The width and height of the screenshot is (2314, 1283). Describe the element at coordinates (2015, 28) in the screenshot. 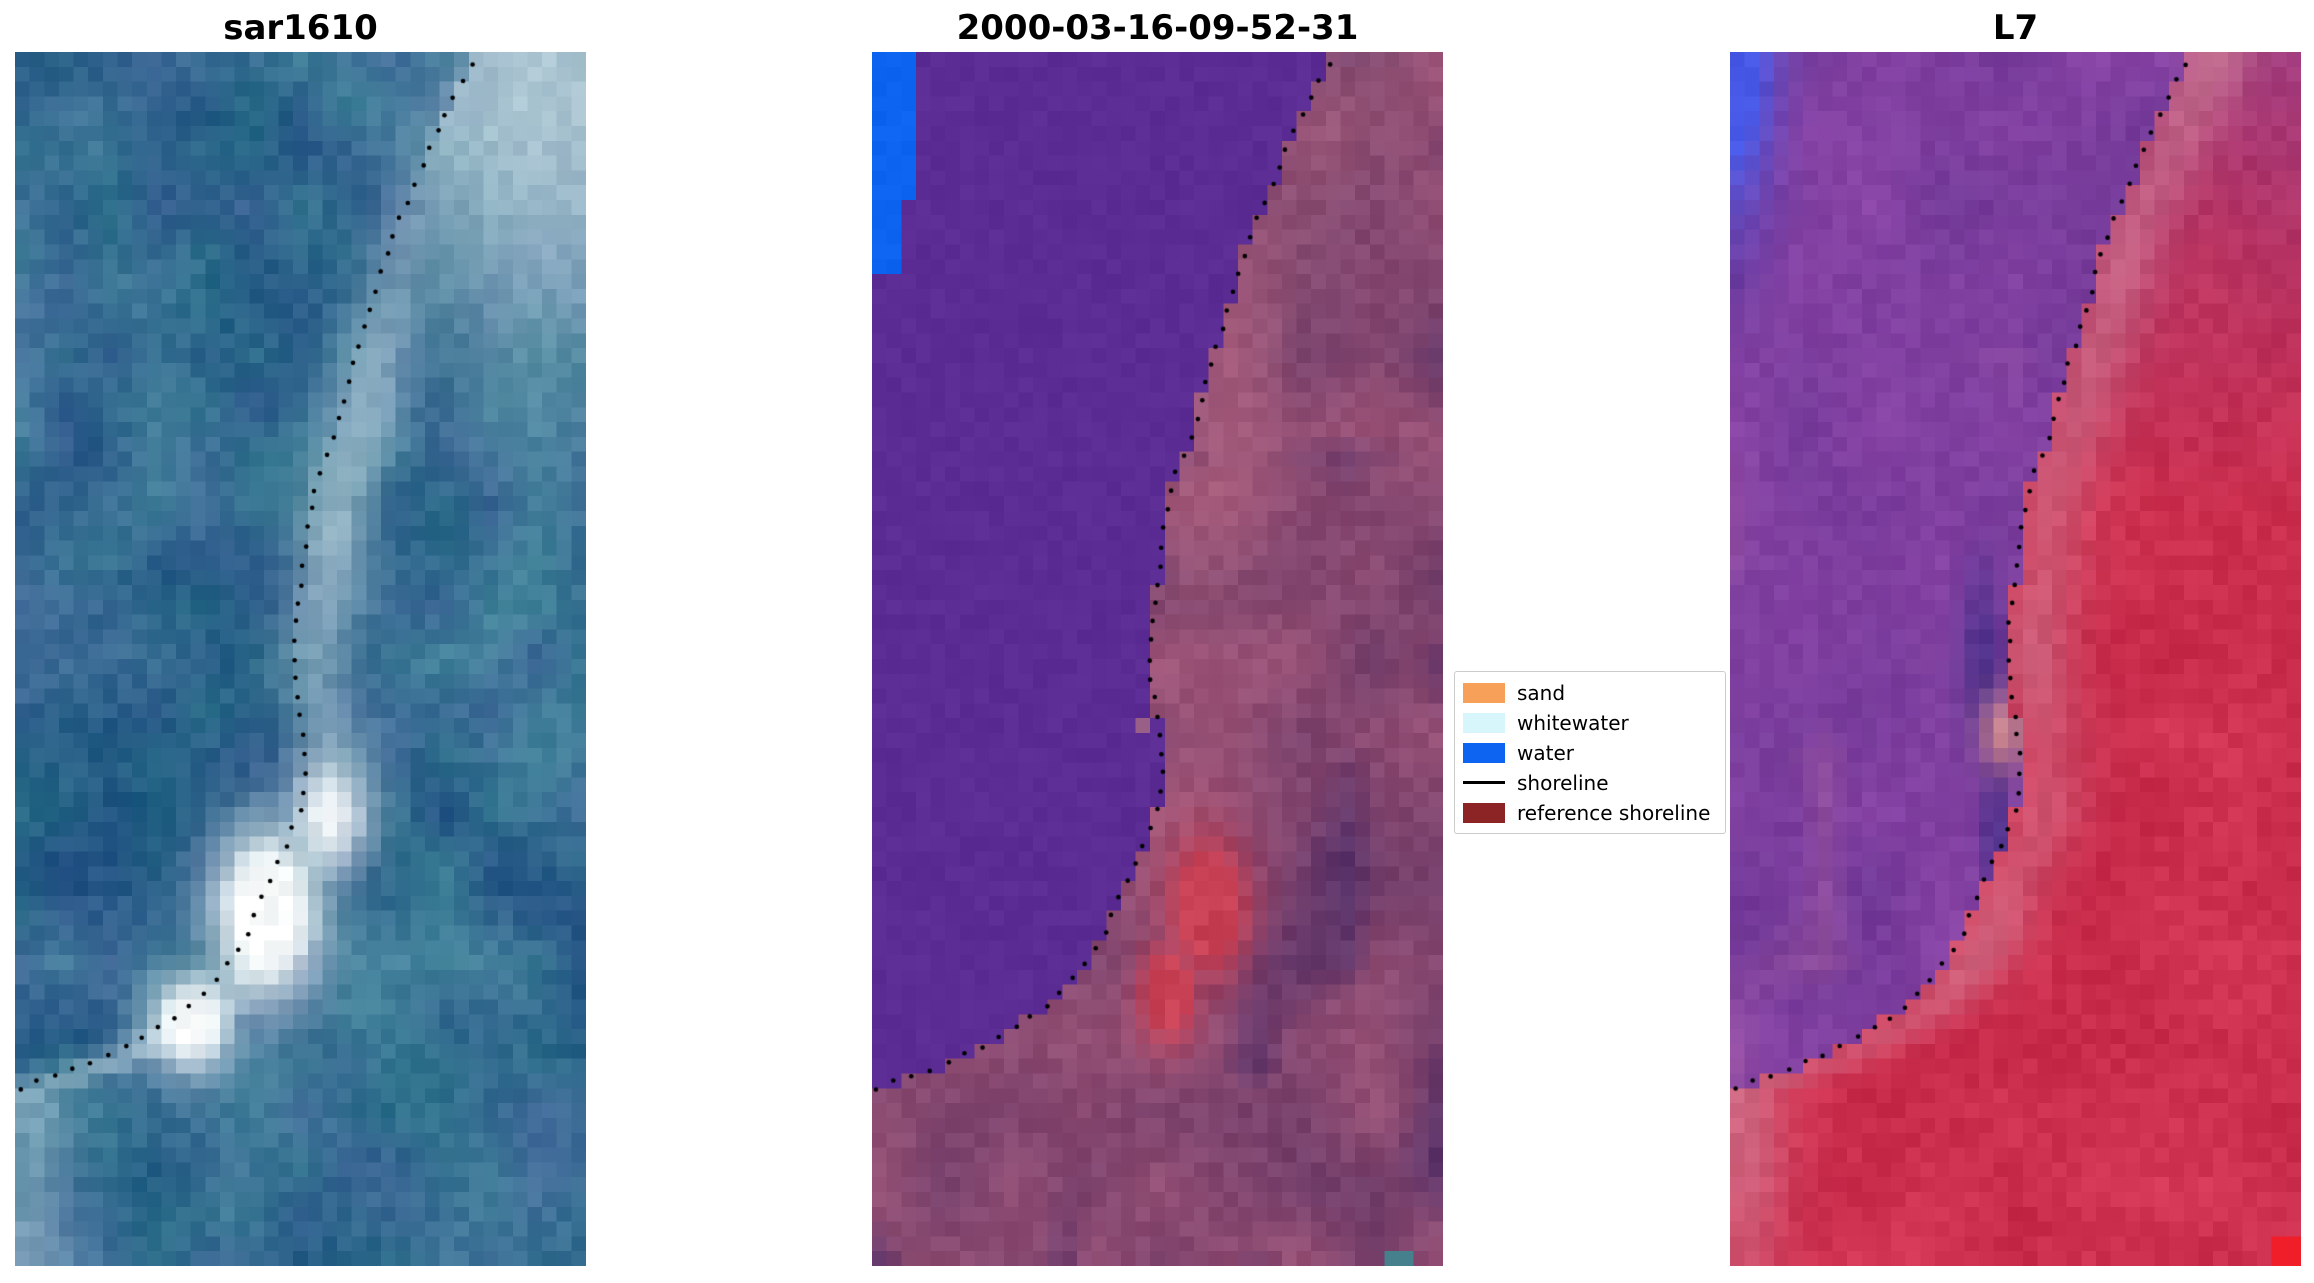

I see `panel-title-l7: L7` at that location.